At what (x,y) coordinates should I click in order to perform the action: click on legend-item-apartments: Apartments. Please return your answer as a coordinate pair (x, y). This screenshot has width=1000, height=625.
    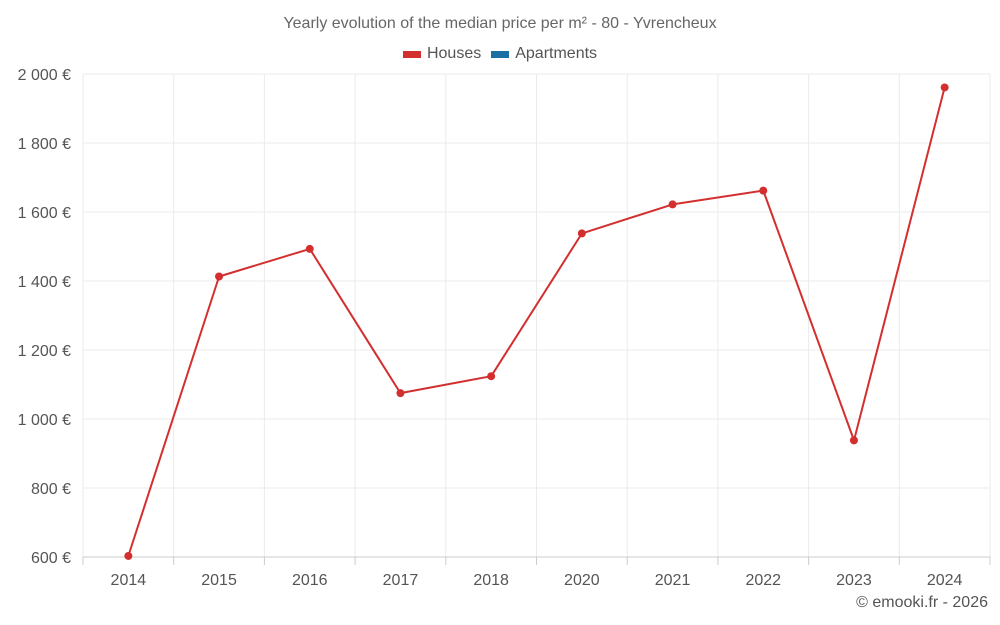
    Looking at the image, I should click on (544, 54).